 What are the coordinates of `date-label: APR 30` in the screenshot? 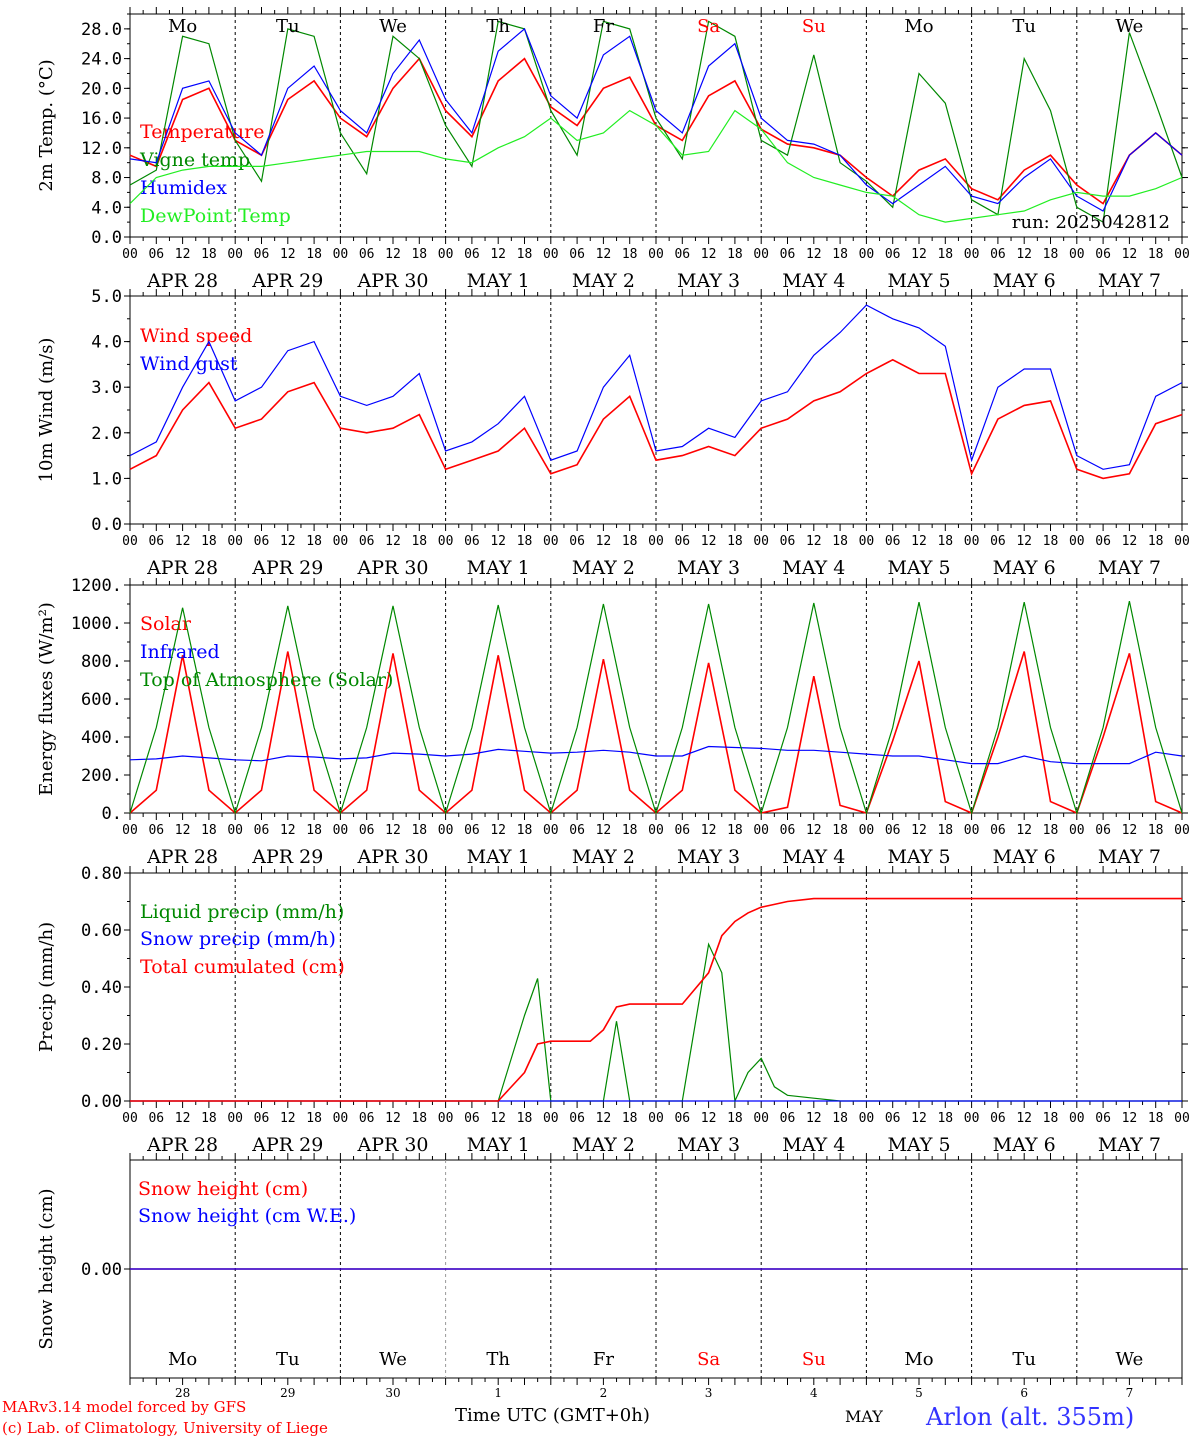 It's located at (392, 281).